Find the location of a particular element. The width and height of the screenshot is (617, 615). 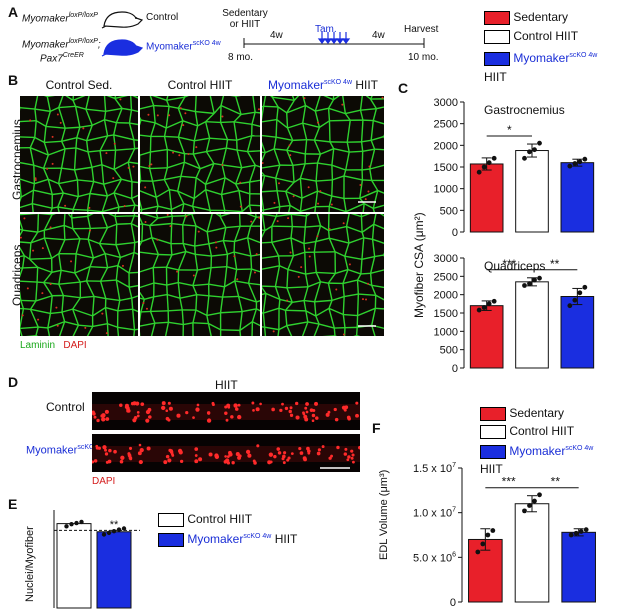

fiber-row-ko: MyomakerscKO 4w is located at coordinates (65, 450).